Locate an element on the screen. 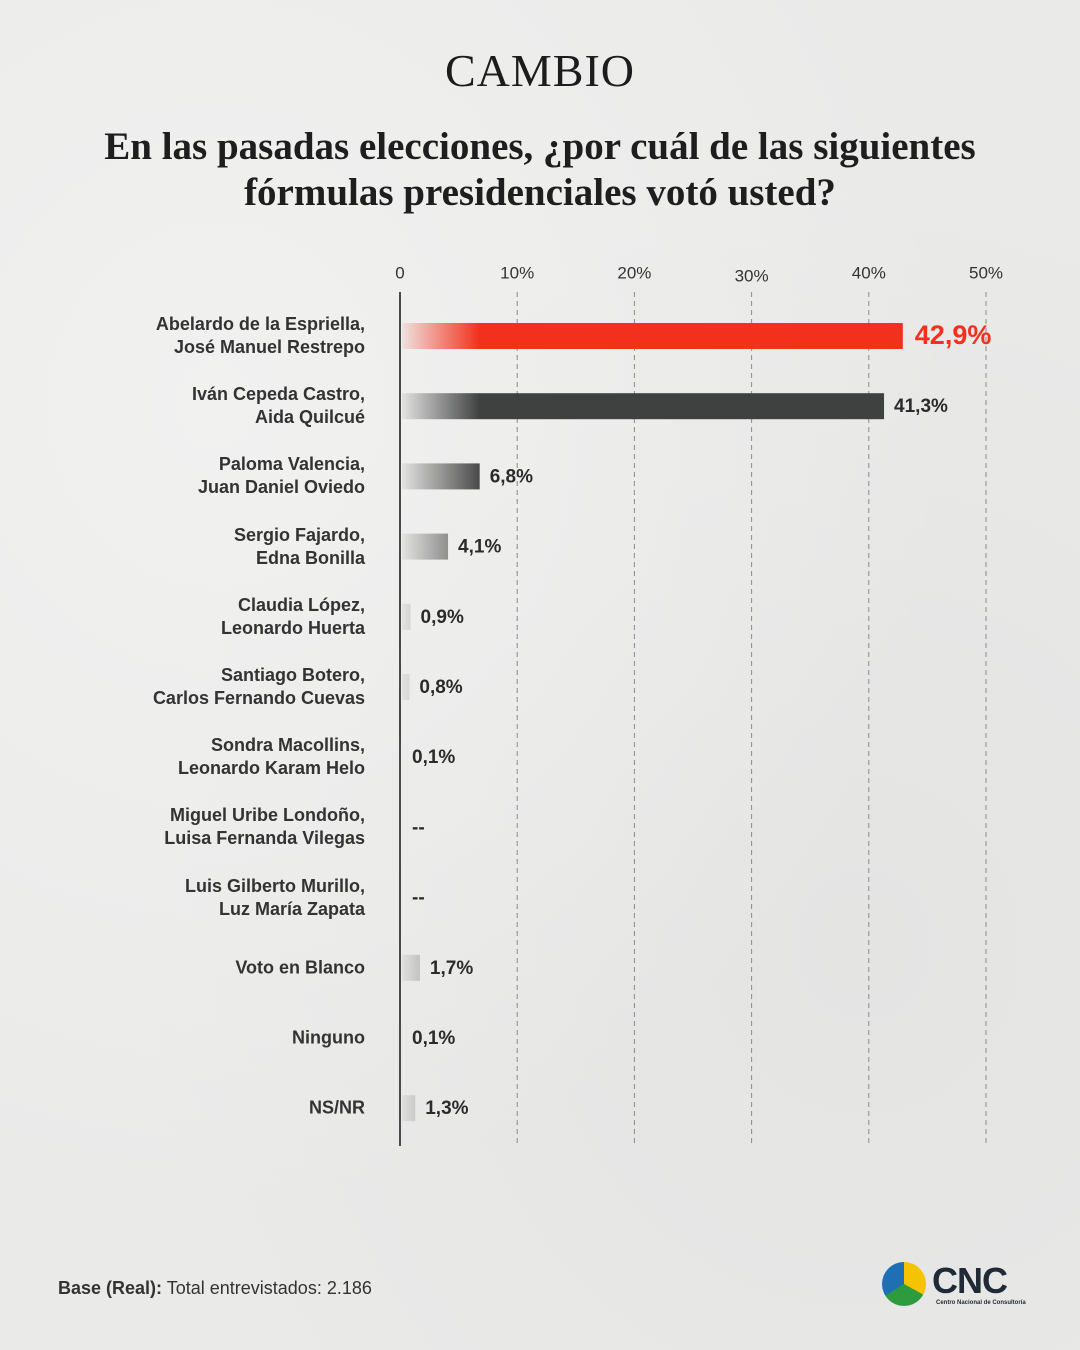 Image resolution: width=1080 pixels, height=1350 pixels. value-label: 0,9% is located at coordinates (442, 617).